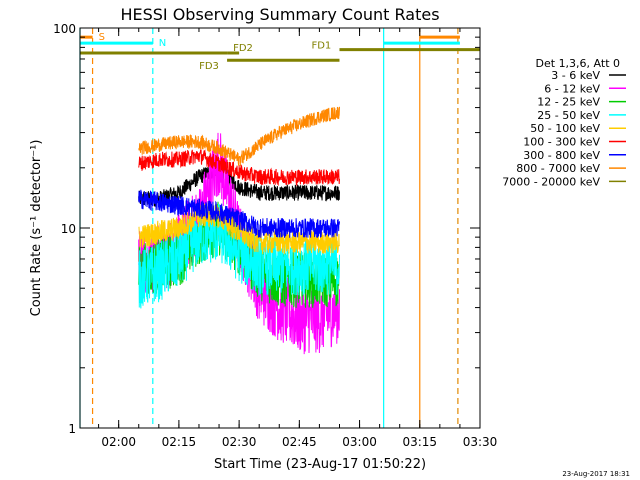  Describe the element at coordinates (320, 464) in the screenshot. I see `x-axis-label: Start Time (23-Aug-17 01:50:22)` at that location.